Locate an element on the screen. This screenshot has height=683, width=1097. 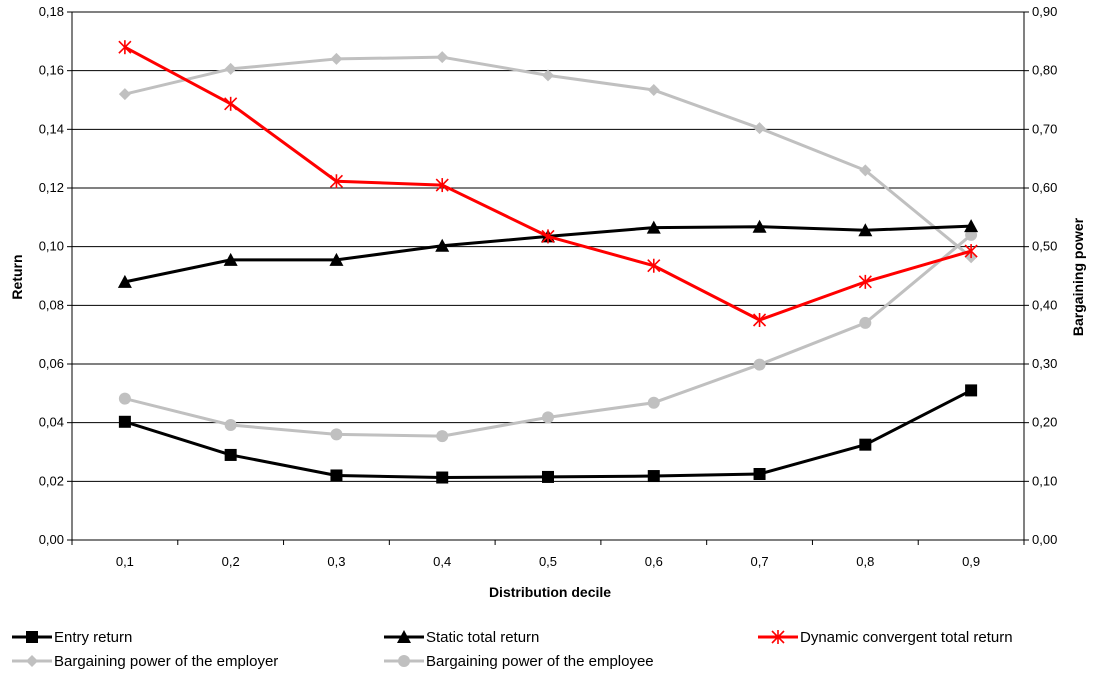
y2-axis-title: Bargaining power is located at coordinates (1078, 276).